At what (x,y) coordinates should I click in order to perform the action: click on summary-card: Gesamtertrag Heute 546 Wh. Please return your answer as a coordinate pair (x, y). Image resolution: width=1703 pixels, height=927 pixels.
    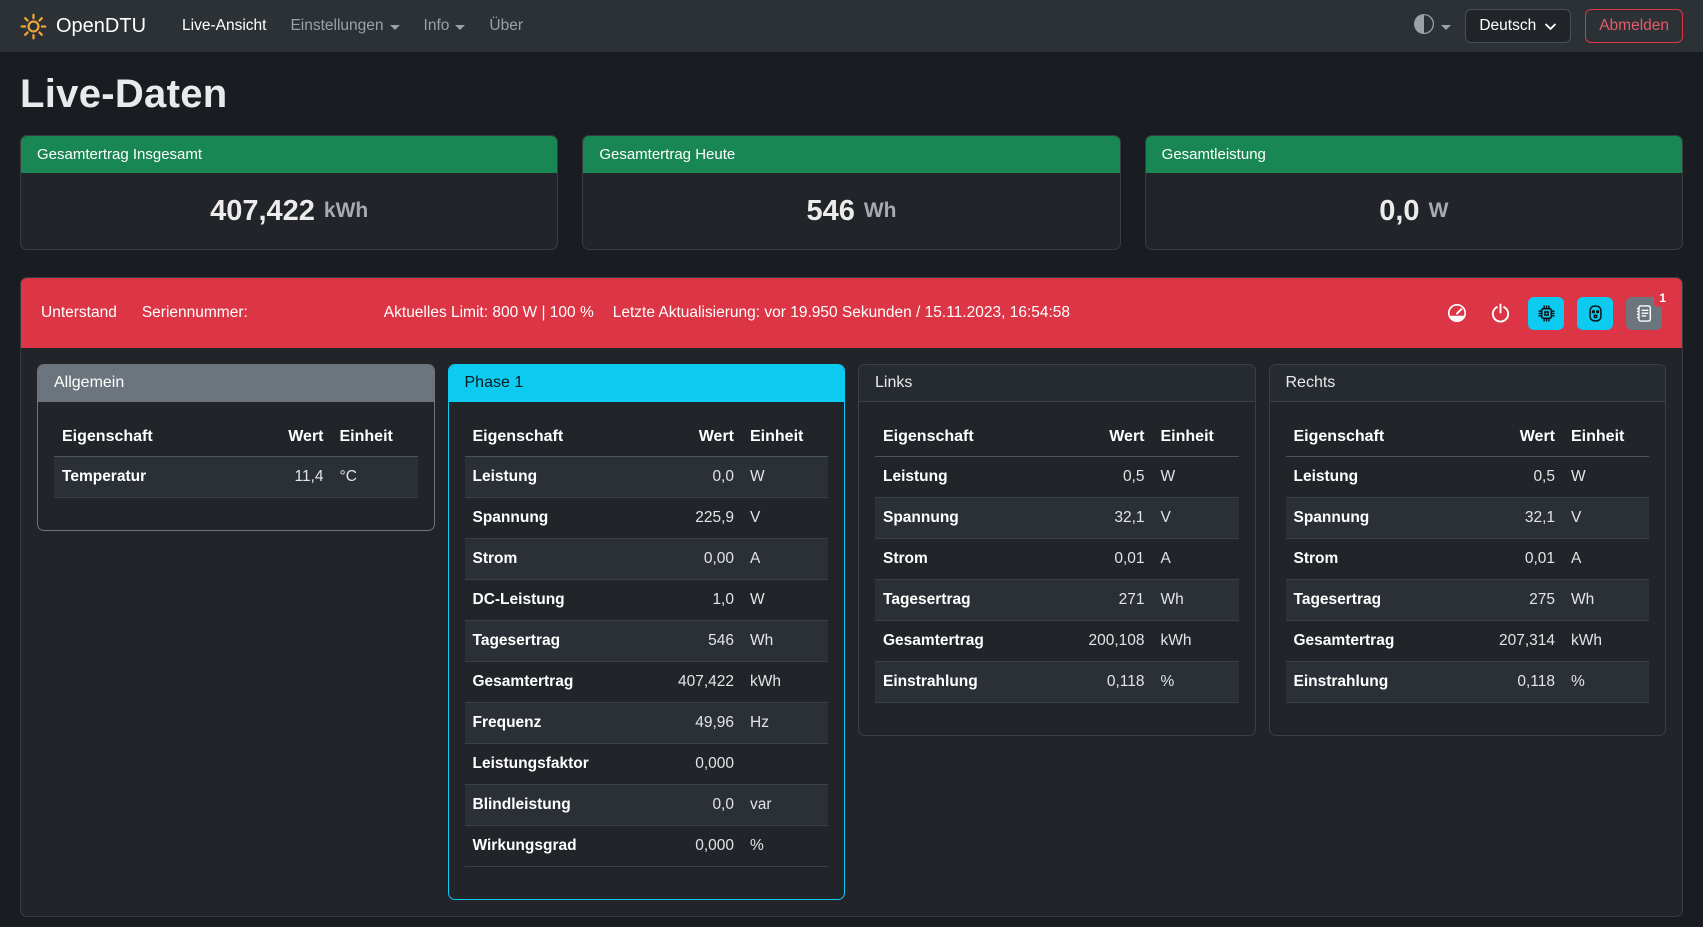
    Looking at the image, I should click on (851, 192).